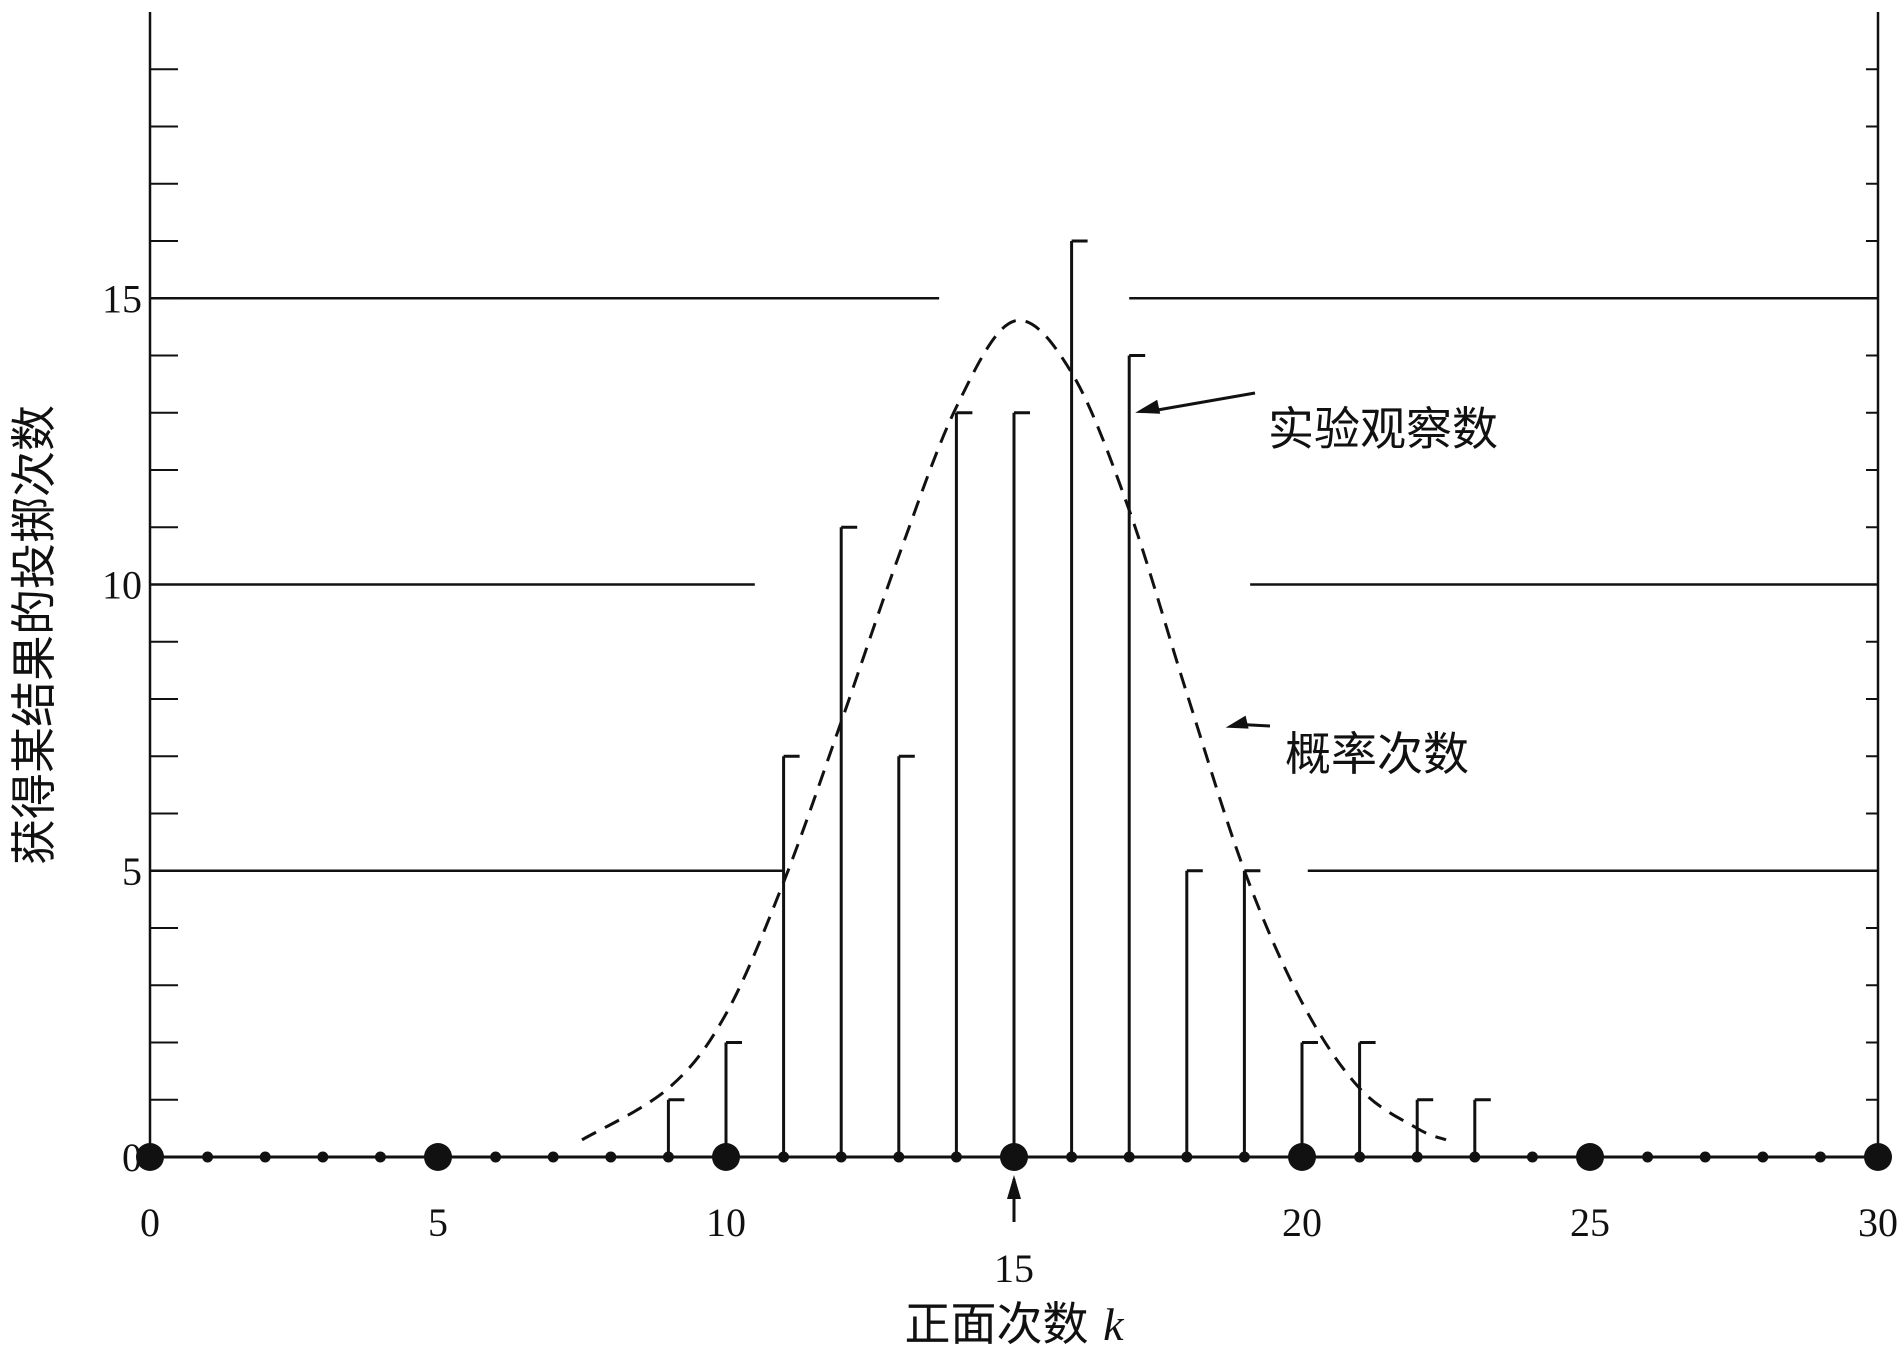 The height and width of the screenshot is (1354, 1899). What do you see at coordinates (438, 1222) in the screenshot?
I see `x-tick-label-5: 5` at bounding box center [438, 1222].